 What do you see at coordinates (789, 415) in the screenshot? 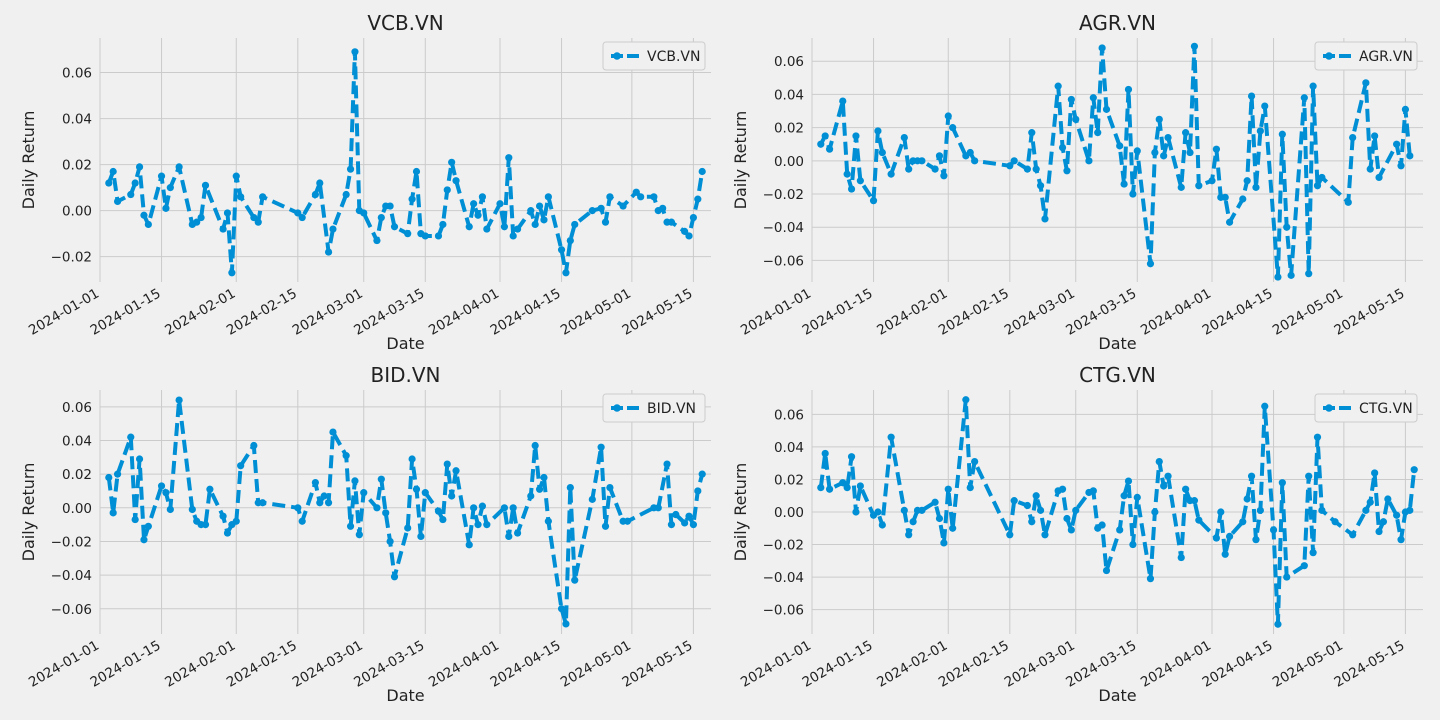
I see `y-tick-label: 0.06` at bounding box center [789, 415].